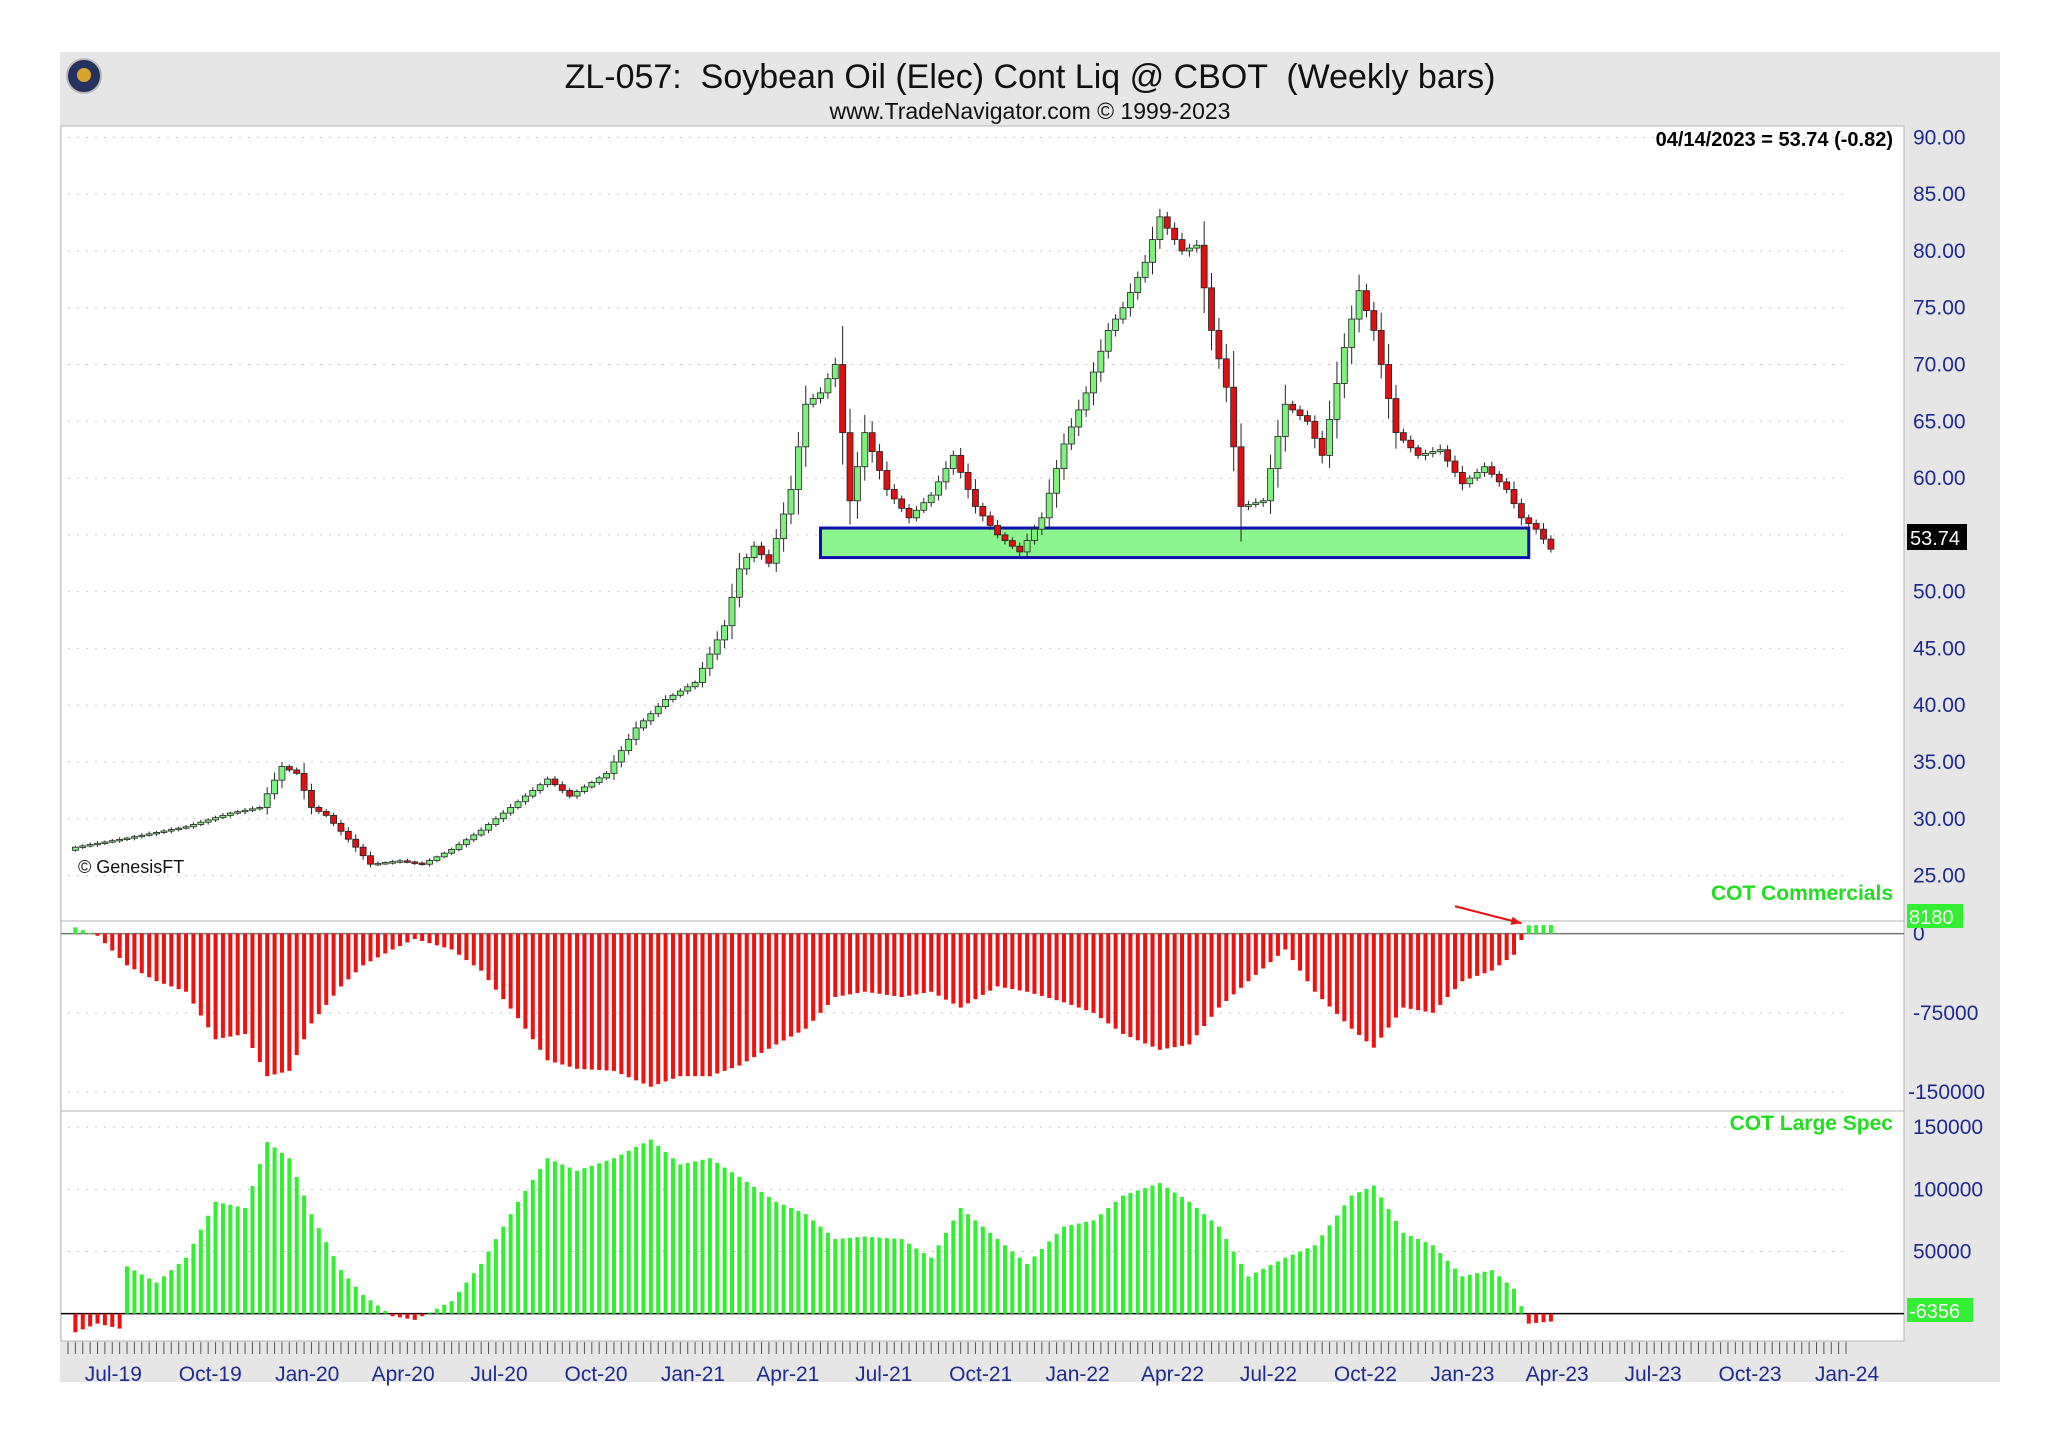 Image resolution: width=2048 pixels, height=1437 pixels. Describe the element at coordinates (1488, 915) in the screenshot. I see `annotation-arrow` at that location.